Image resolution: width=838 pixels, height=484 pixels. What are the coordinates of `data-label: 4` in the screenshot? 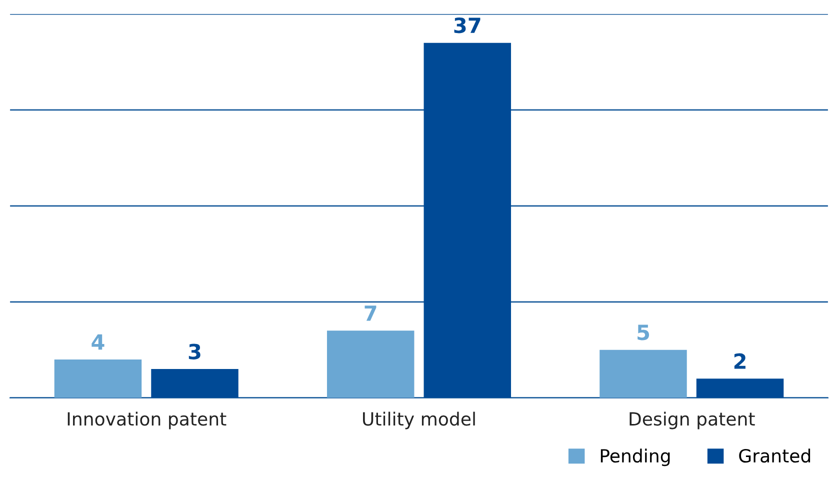 It's located at (98, 342).